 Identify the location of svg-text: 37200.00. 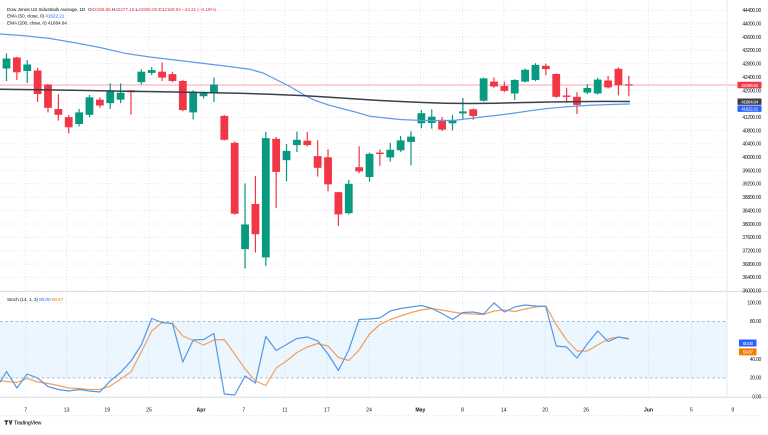
(751, 252).